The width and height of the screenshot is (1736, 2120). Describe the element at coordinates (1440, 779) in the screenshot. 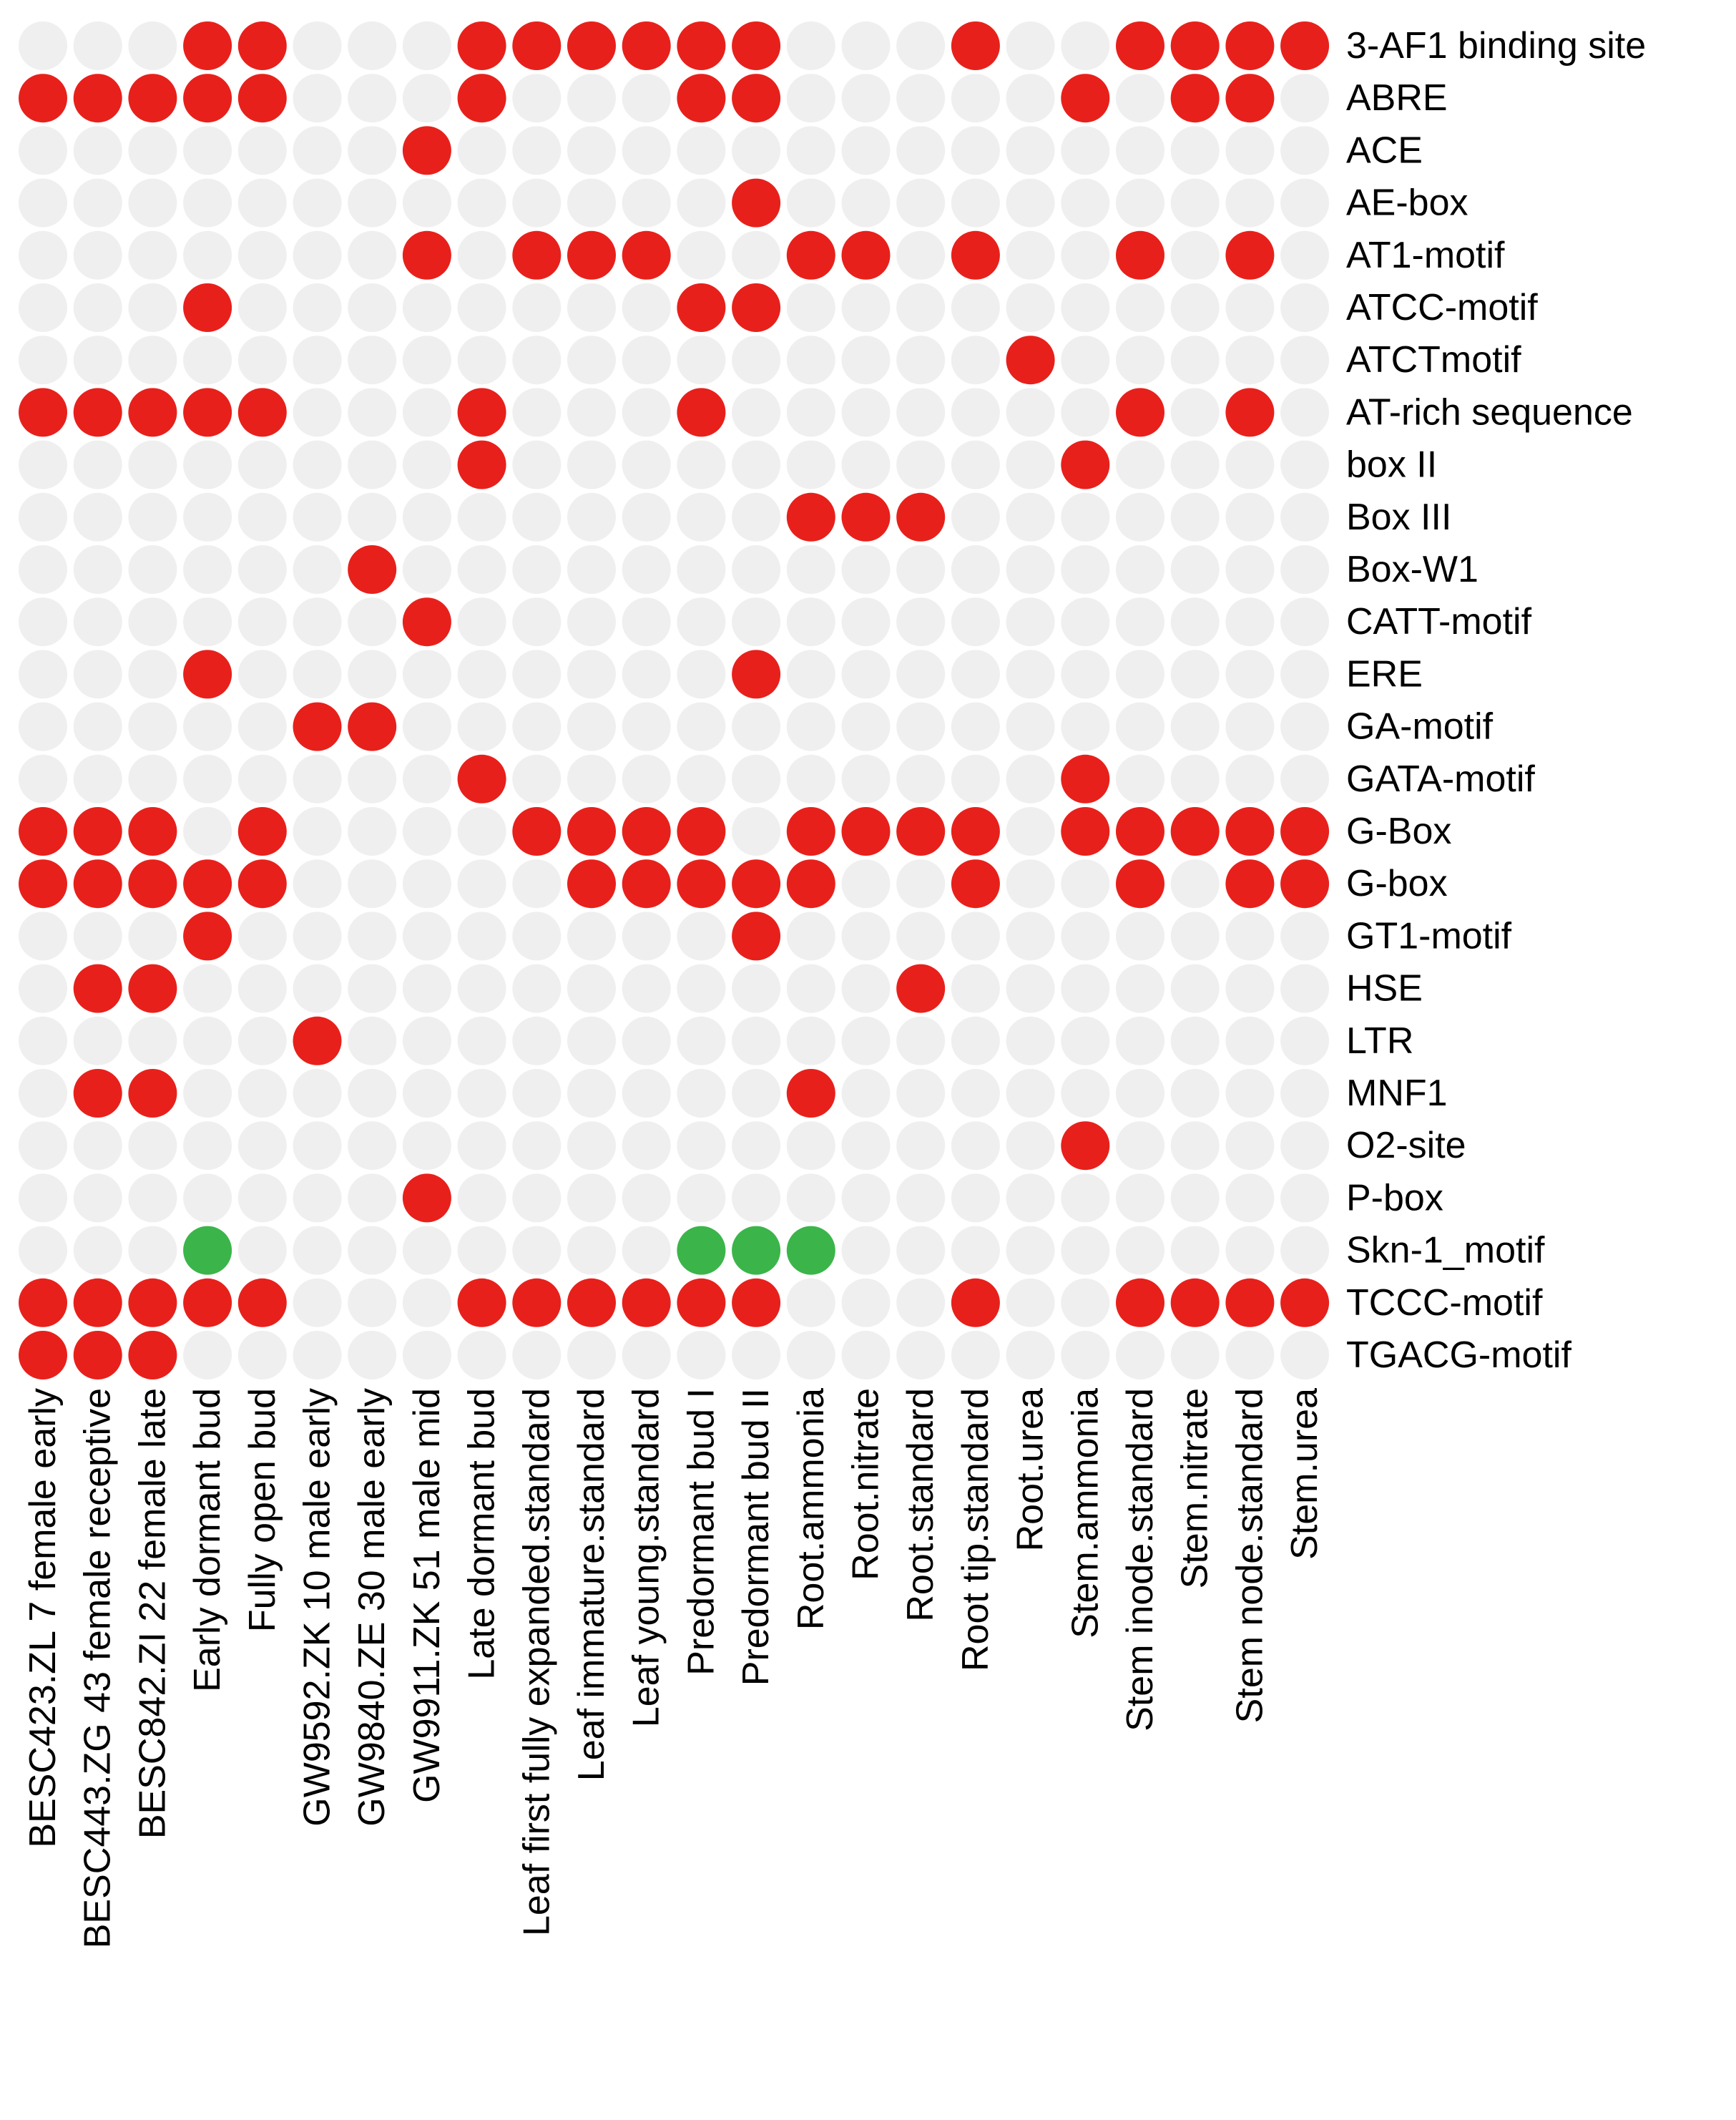

I see `row-label: GATA-motif` at that location.